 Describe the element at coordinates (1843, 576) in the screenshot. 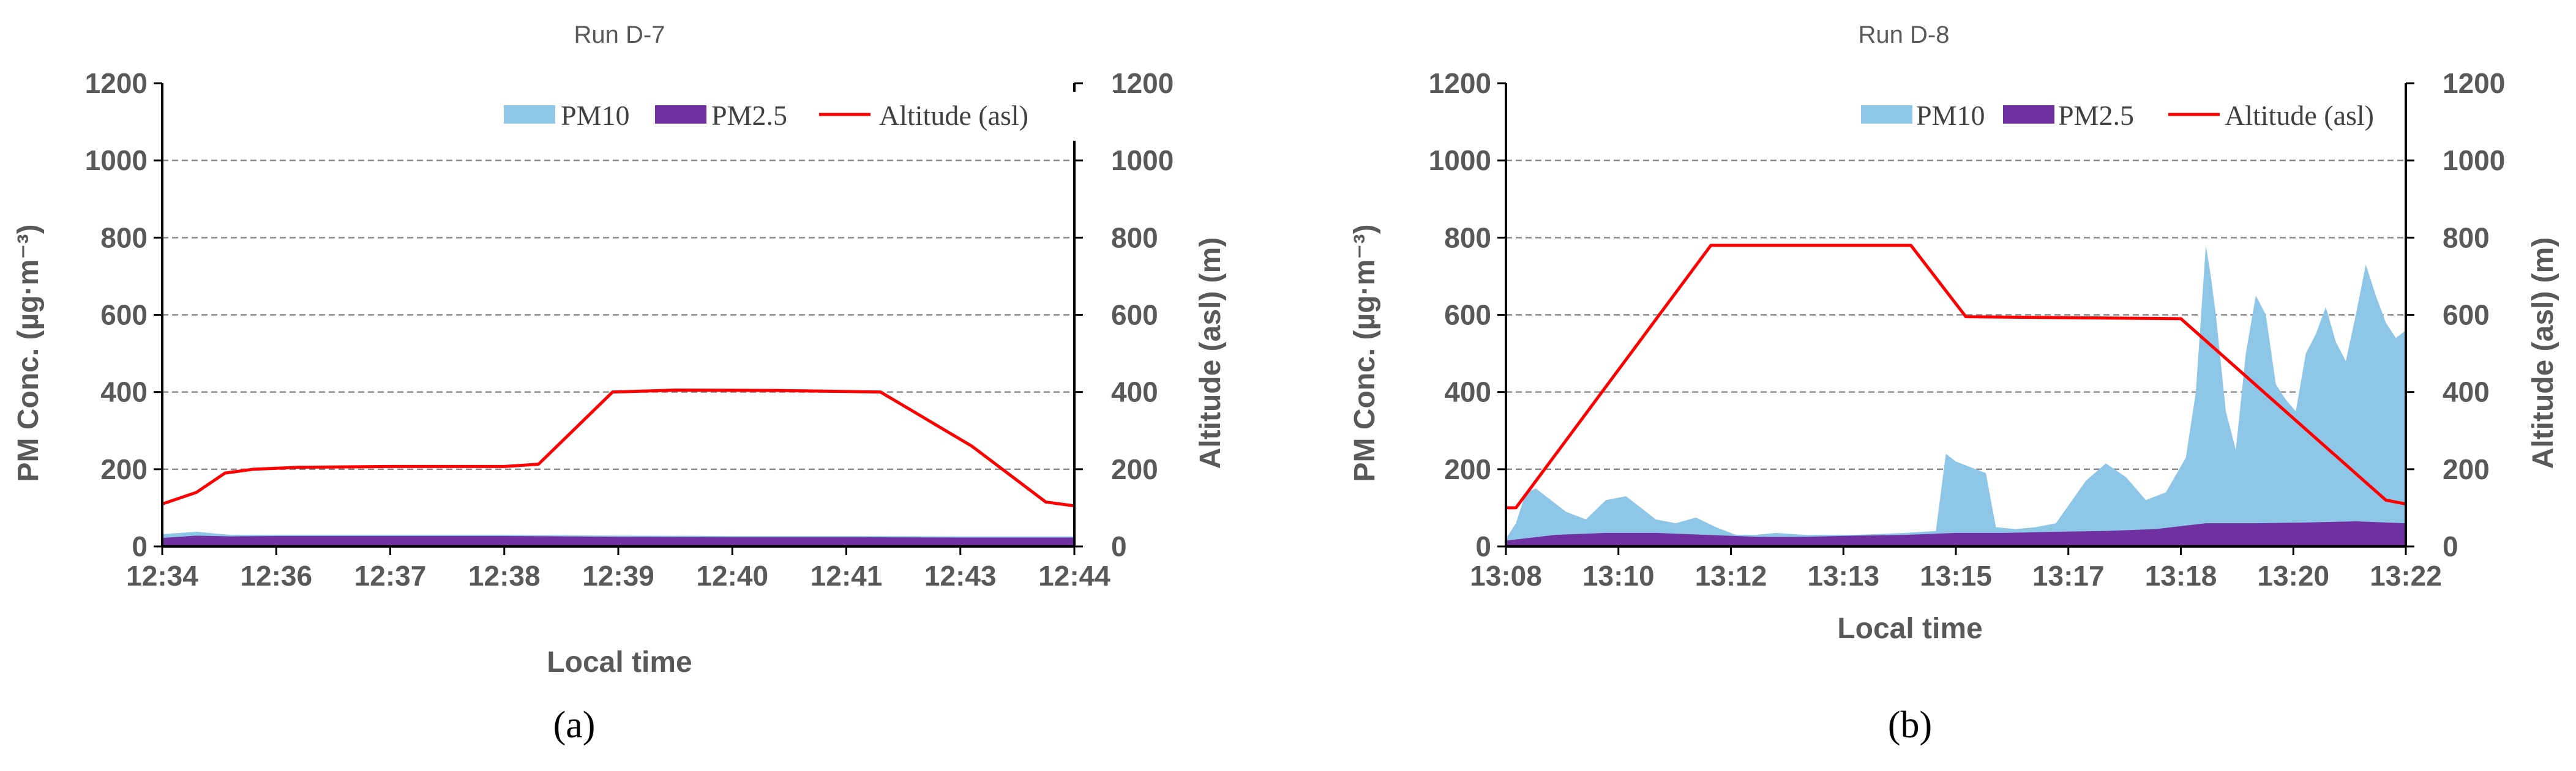

I see `x-tick-label: 13:13` at that location.